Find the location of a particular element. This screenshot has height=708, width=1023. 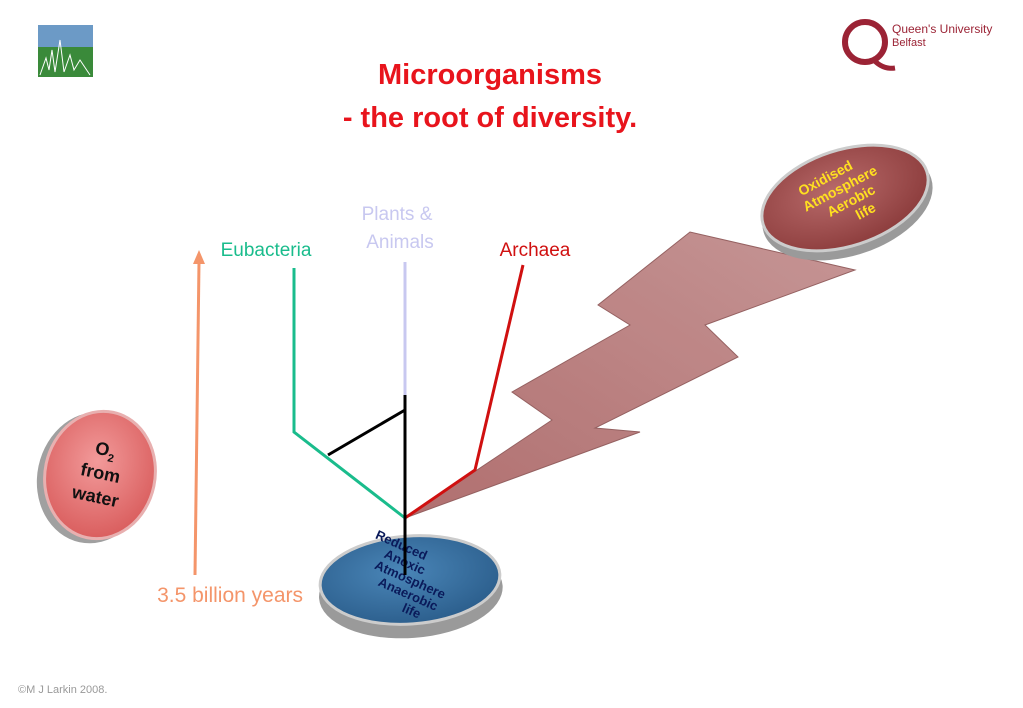

tree-label: Plants & is located at coordinates (397, 214).